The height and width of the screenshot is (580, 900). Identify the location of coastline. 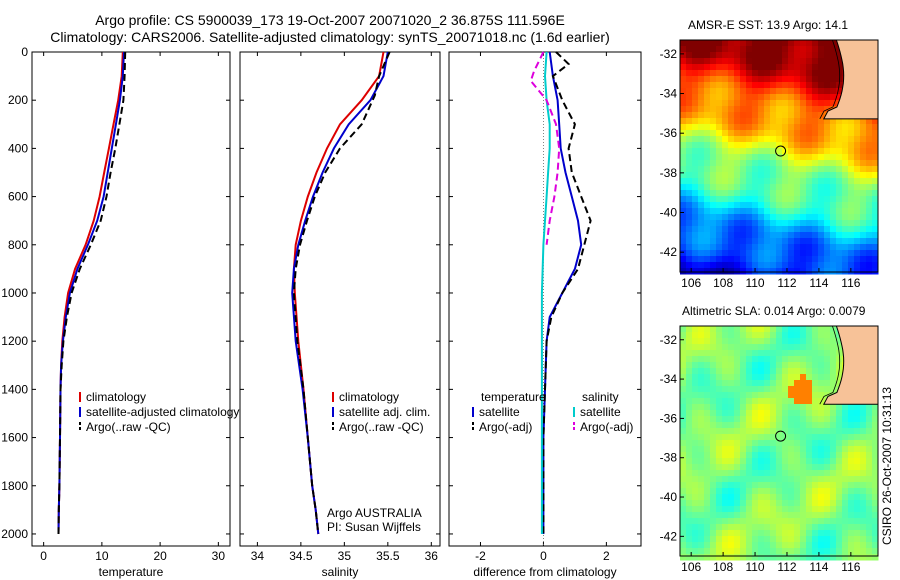
(830, 79).